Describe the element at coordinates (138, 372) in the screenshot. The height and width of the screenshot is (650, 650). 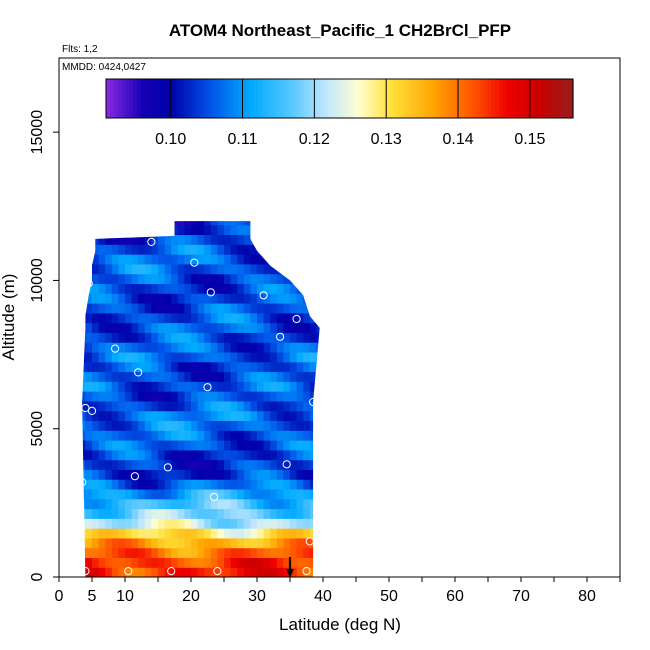
I see `sample-point` at that location.